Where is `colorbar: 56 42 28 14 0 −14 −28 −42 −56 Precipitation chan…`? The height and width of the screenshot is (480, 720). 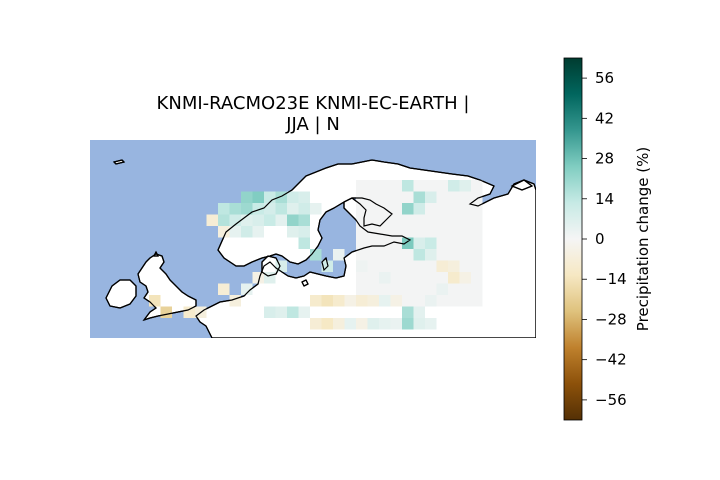
colorbar: 56 42 28 14 0 −14 −28 −42 −56 Precipitation chan… is located at coordinates (607, 239).